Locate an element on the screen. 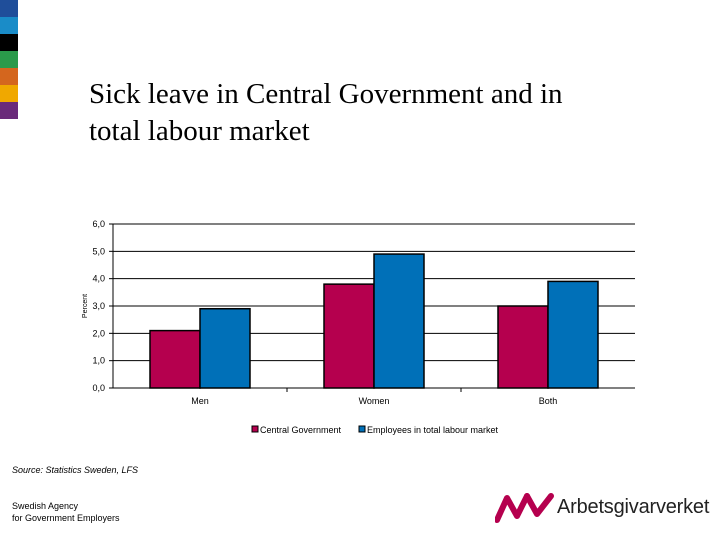  y-tick-label: 6,0 is located at coordinates (98, 224).